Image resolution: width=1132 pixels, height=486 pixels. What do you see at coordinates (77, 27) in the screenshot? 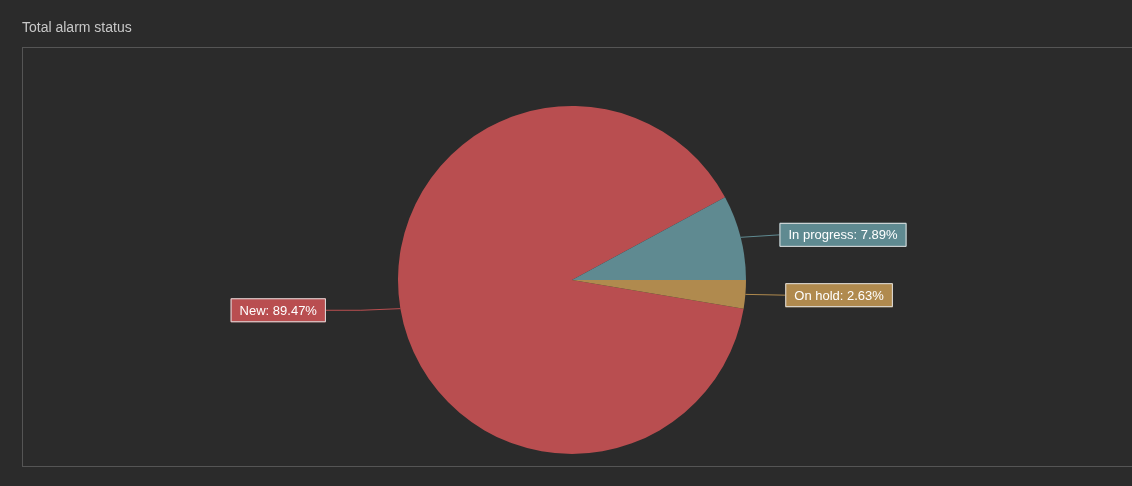
I see `text: Total alarm status` at bounding box center [77, 27].